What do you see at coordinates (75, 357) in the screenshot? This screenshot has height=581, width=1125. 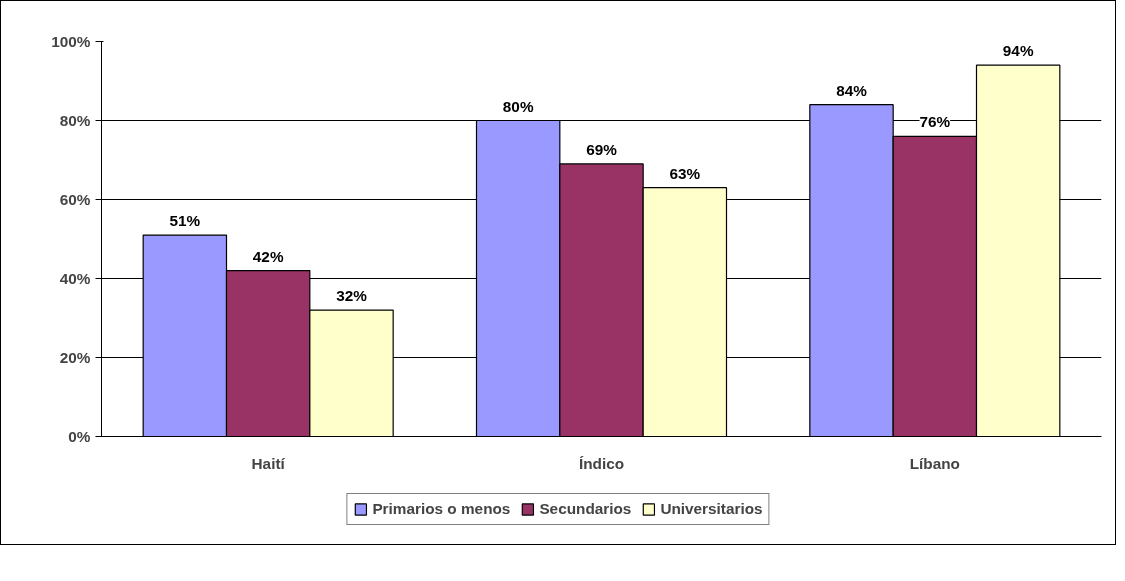 I see `y-tick-label: 20%` at bounding box center [75, 357].